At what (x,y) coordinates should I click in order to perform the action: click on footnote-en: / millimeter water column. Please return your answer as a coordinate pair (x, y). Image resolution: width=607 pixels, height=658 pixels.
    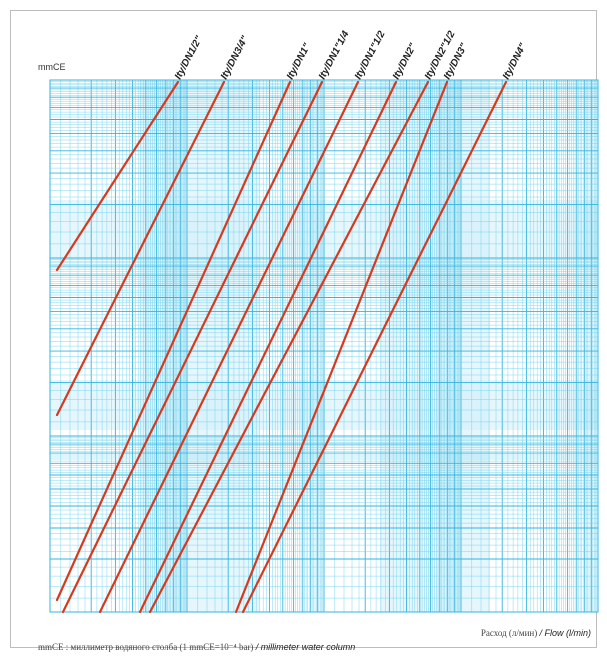
    Looking at the image, I should click on (305, 647).